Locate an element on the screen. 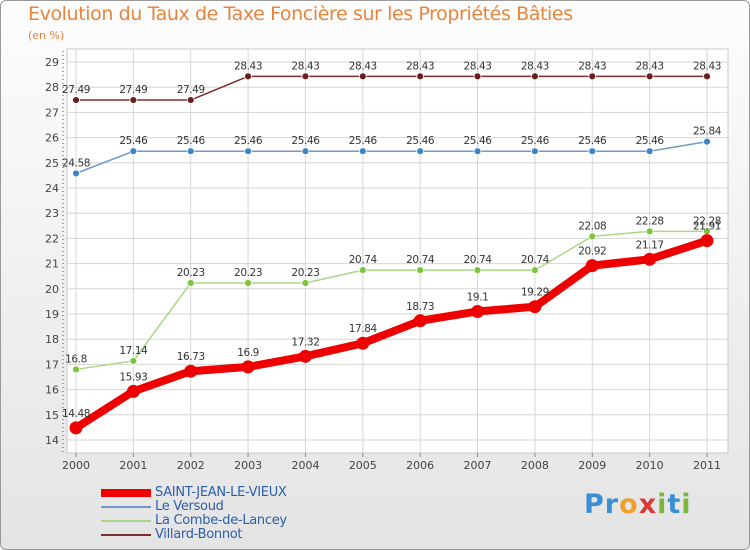  y-tick-label: 22 is located at coordinates (52, 238).